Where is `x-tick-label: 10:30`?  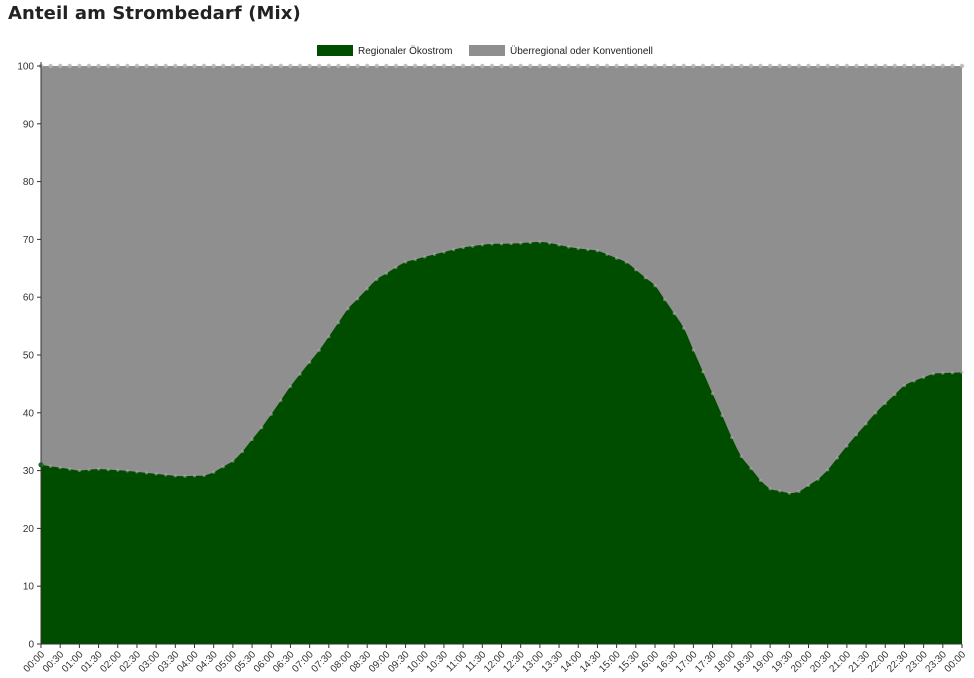 x-tick-label: 10:30 is located at coordinates (438, 662).